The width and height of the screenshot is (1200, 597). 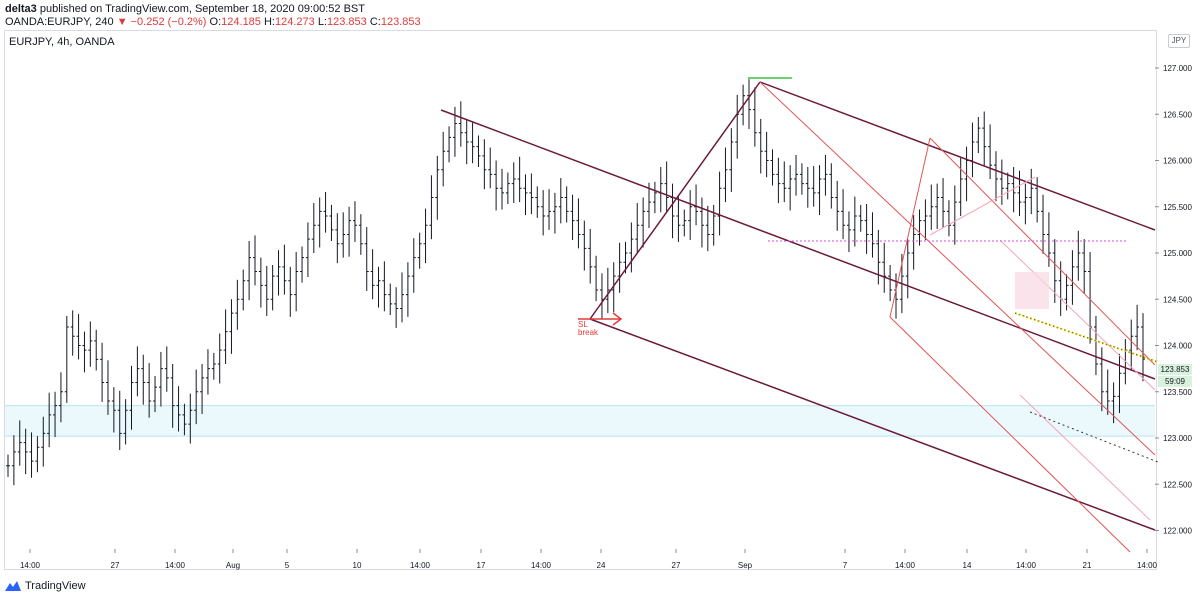 What do you see at coordinates (233, 565) in the screenshot?
I see `time-tick-label-3: Aug` at bounding box center [233, 565].